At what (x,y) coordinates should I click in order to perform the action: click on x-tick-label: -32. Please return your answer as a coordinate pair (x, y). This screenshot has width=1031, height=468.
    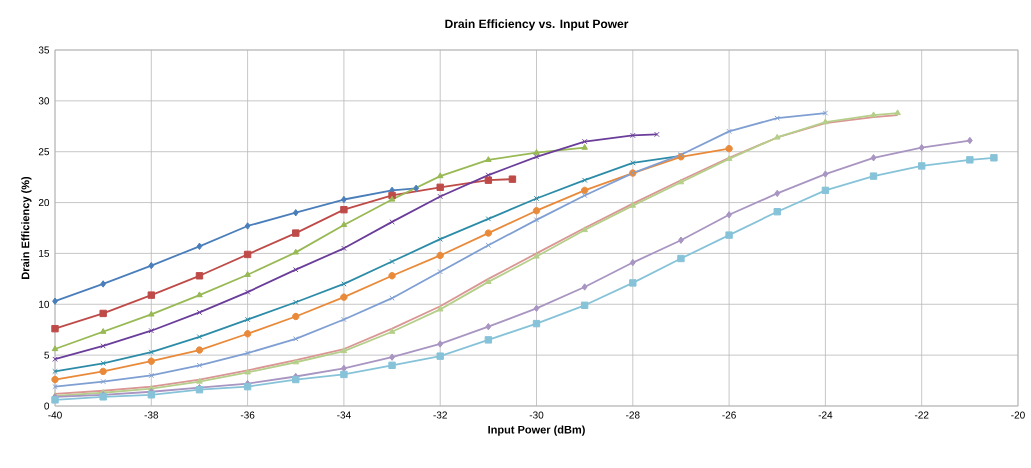
    Looking at the image, I should click on (440, 415).